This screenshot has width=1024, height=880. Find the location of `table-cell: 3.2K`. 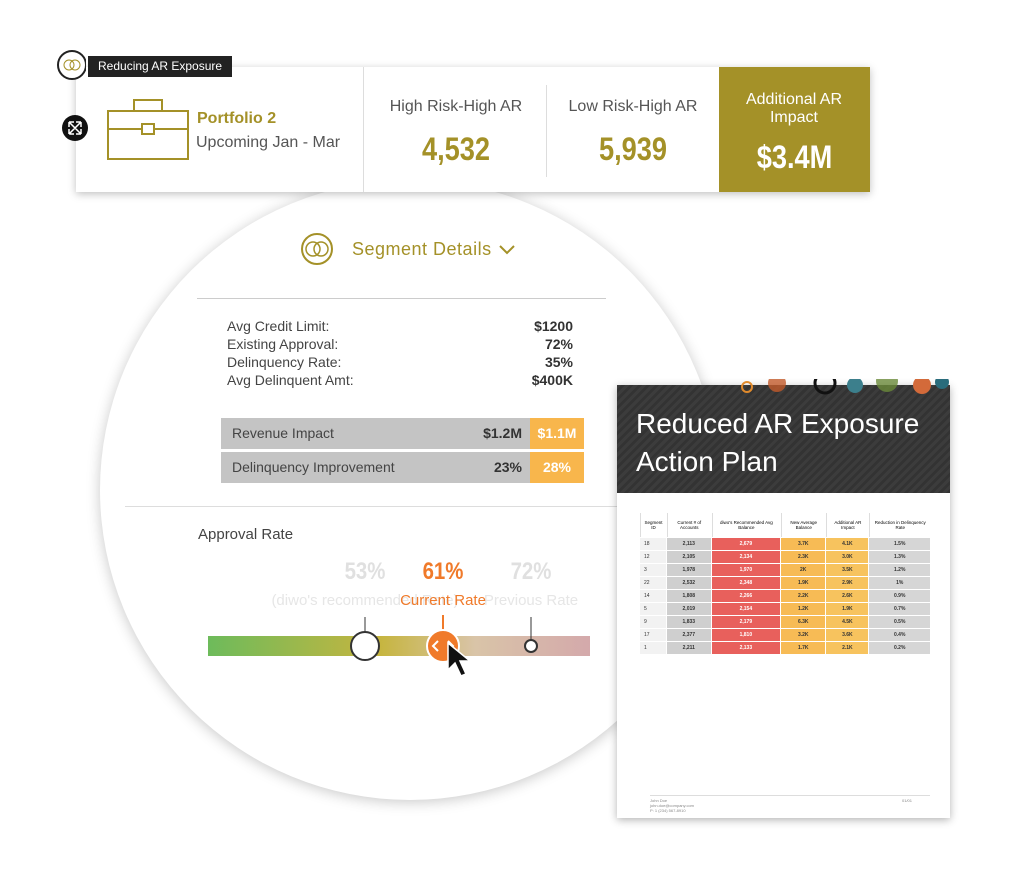

table-cell: 3.2K is located at coordinates (803, 635).